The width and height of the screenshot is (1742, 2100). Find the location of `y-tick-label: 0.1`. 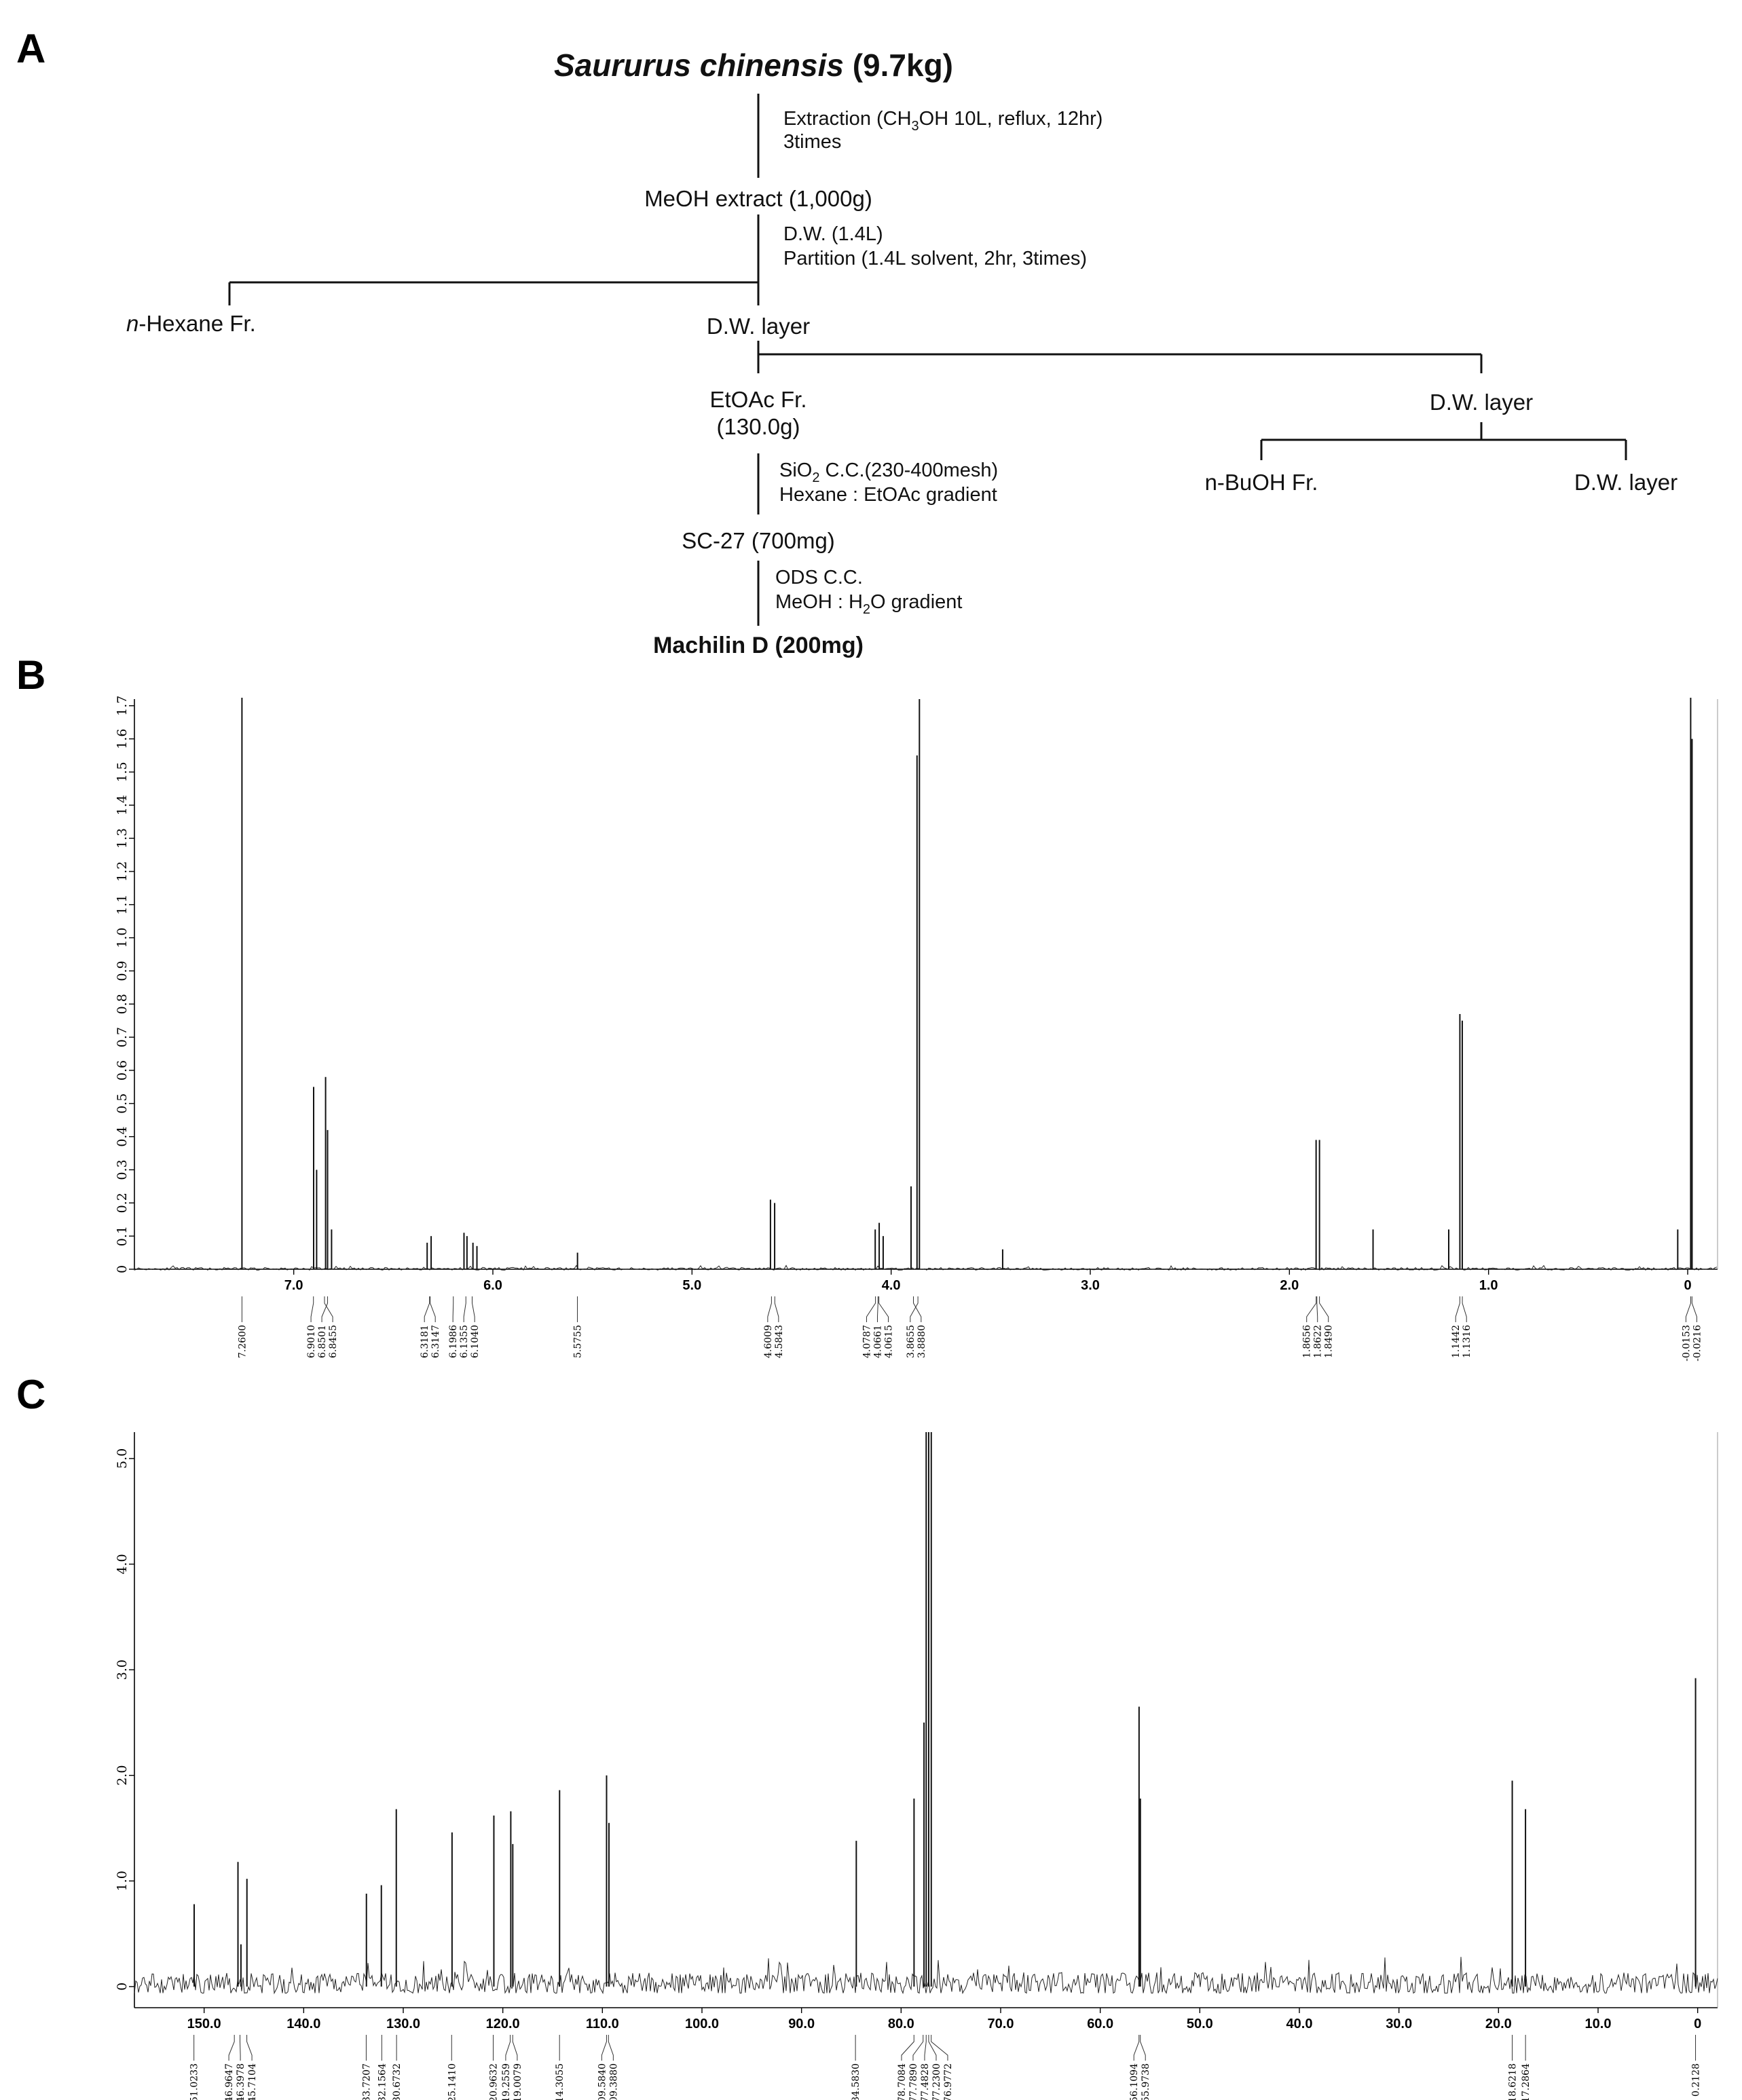

y-tick-label: 0.1 is located at coordinates (122, 1236).